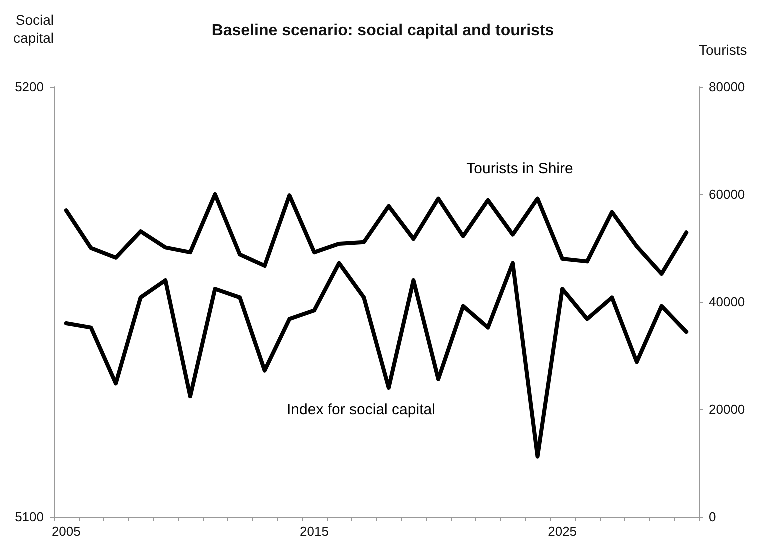 Image resolution: width=757 pixels, height=547 pixels. I want to click on y2-tick-label: 80000, so click(727, 87).